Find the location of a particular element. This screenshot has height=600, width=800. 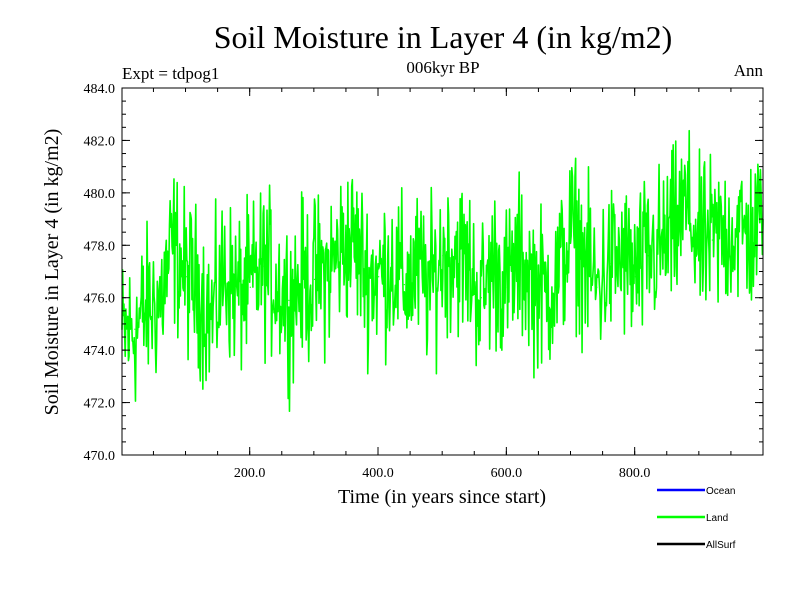

y-tick-label: 482.0 is located at coordinates (100, 141).